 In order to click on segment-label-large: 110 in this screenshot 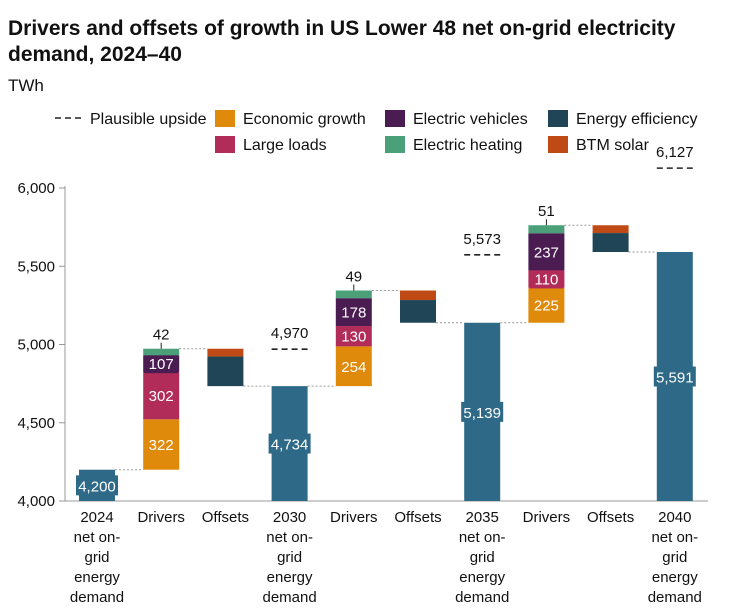, I will do `click(546, 279)`.